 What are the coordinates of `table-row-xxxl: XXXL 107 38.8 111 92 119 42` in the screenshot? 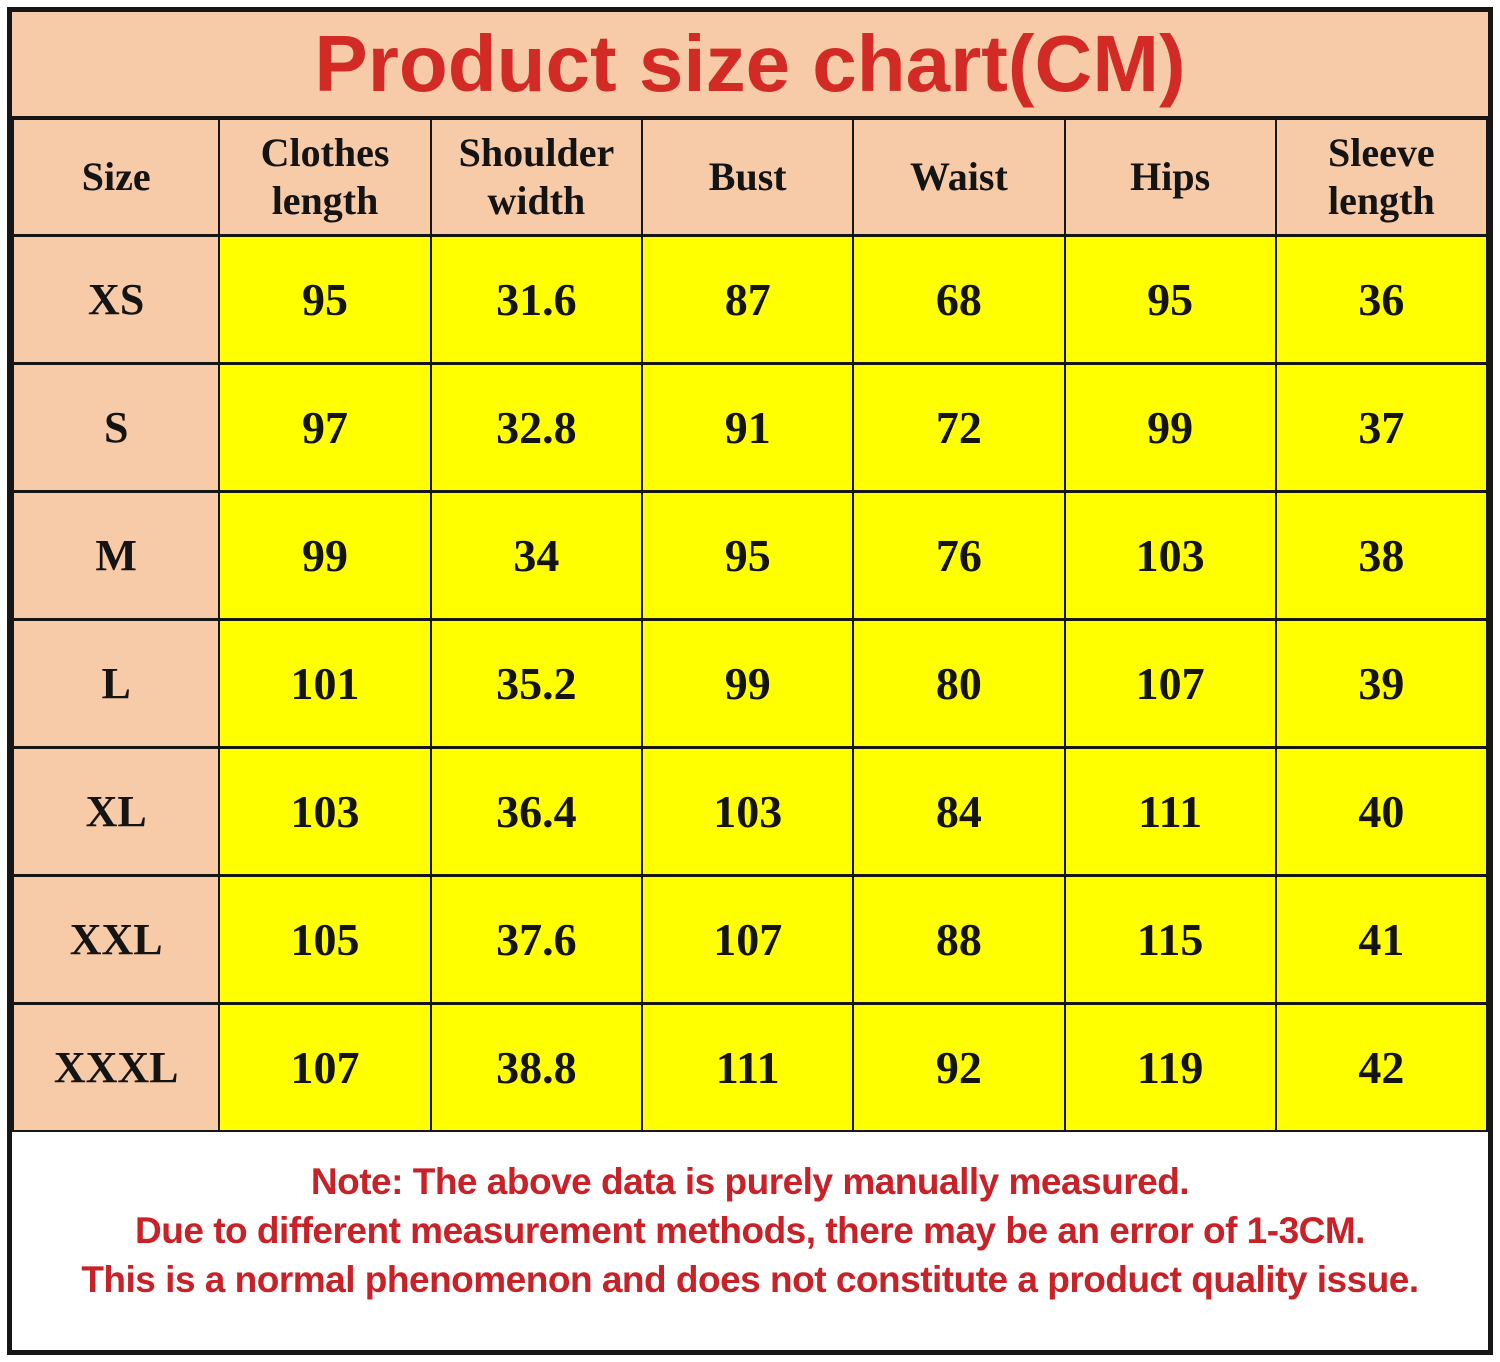 It's located at (750, 1067).